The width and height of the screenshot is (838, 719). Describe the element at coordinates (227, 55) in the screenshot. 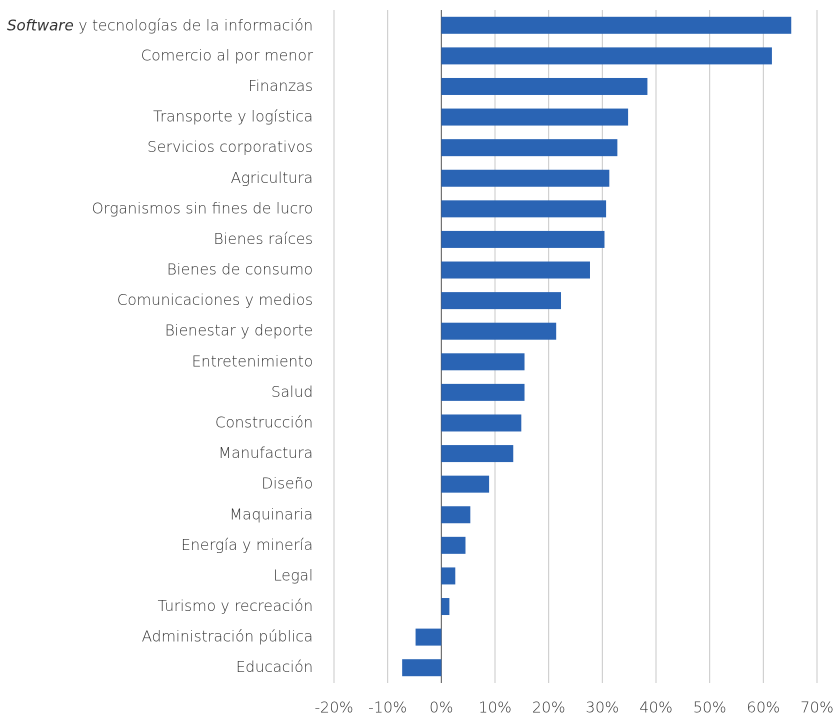

I see `y-tick-label: Comercio al por menor` at that location.